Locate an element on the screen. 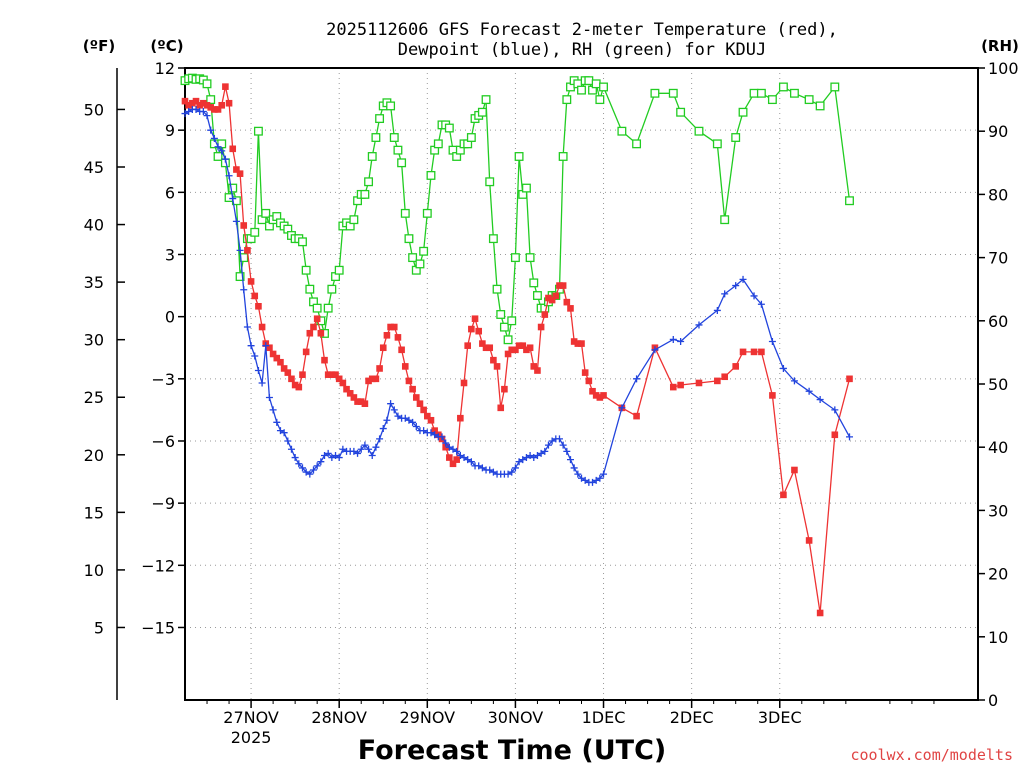 The image size is (1024, 768). rh-tick-label: 90 is located at coordinates (998, 131).